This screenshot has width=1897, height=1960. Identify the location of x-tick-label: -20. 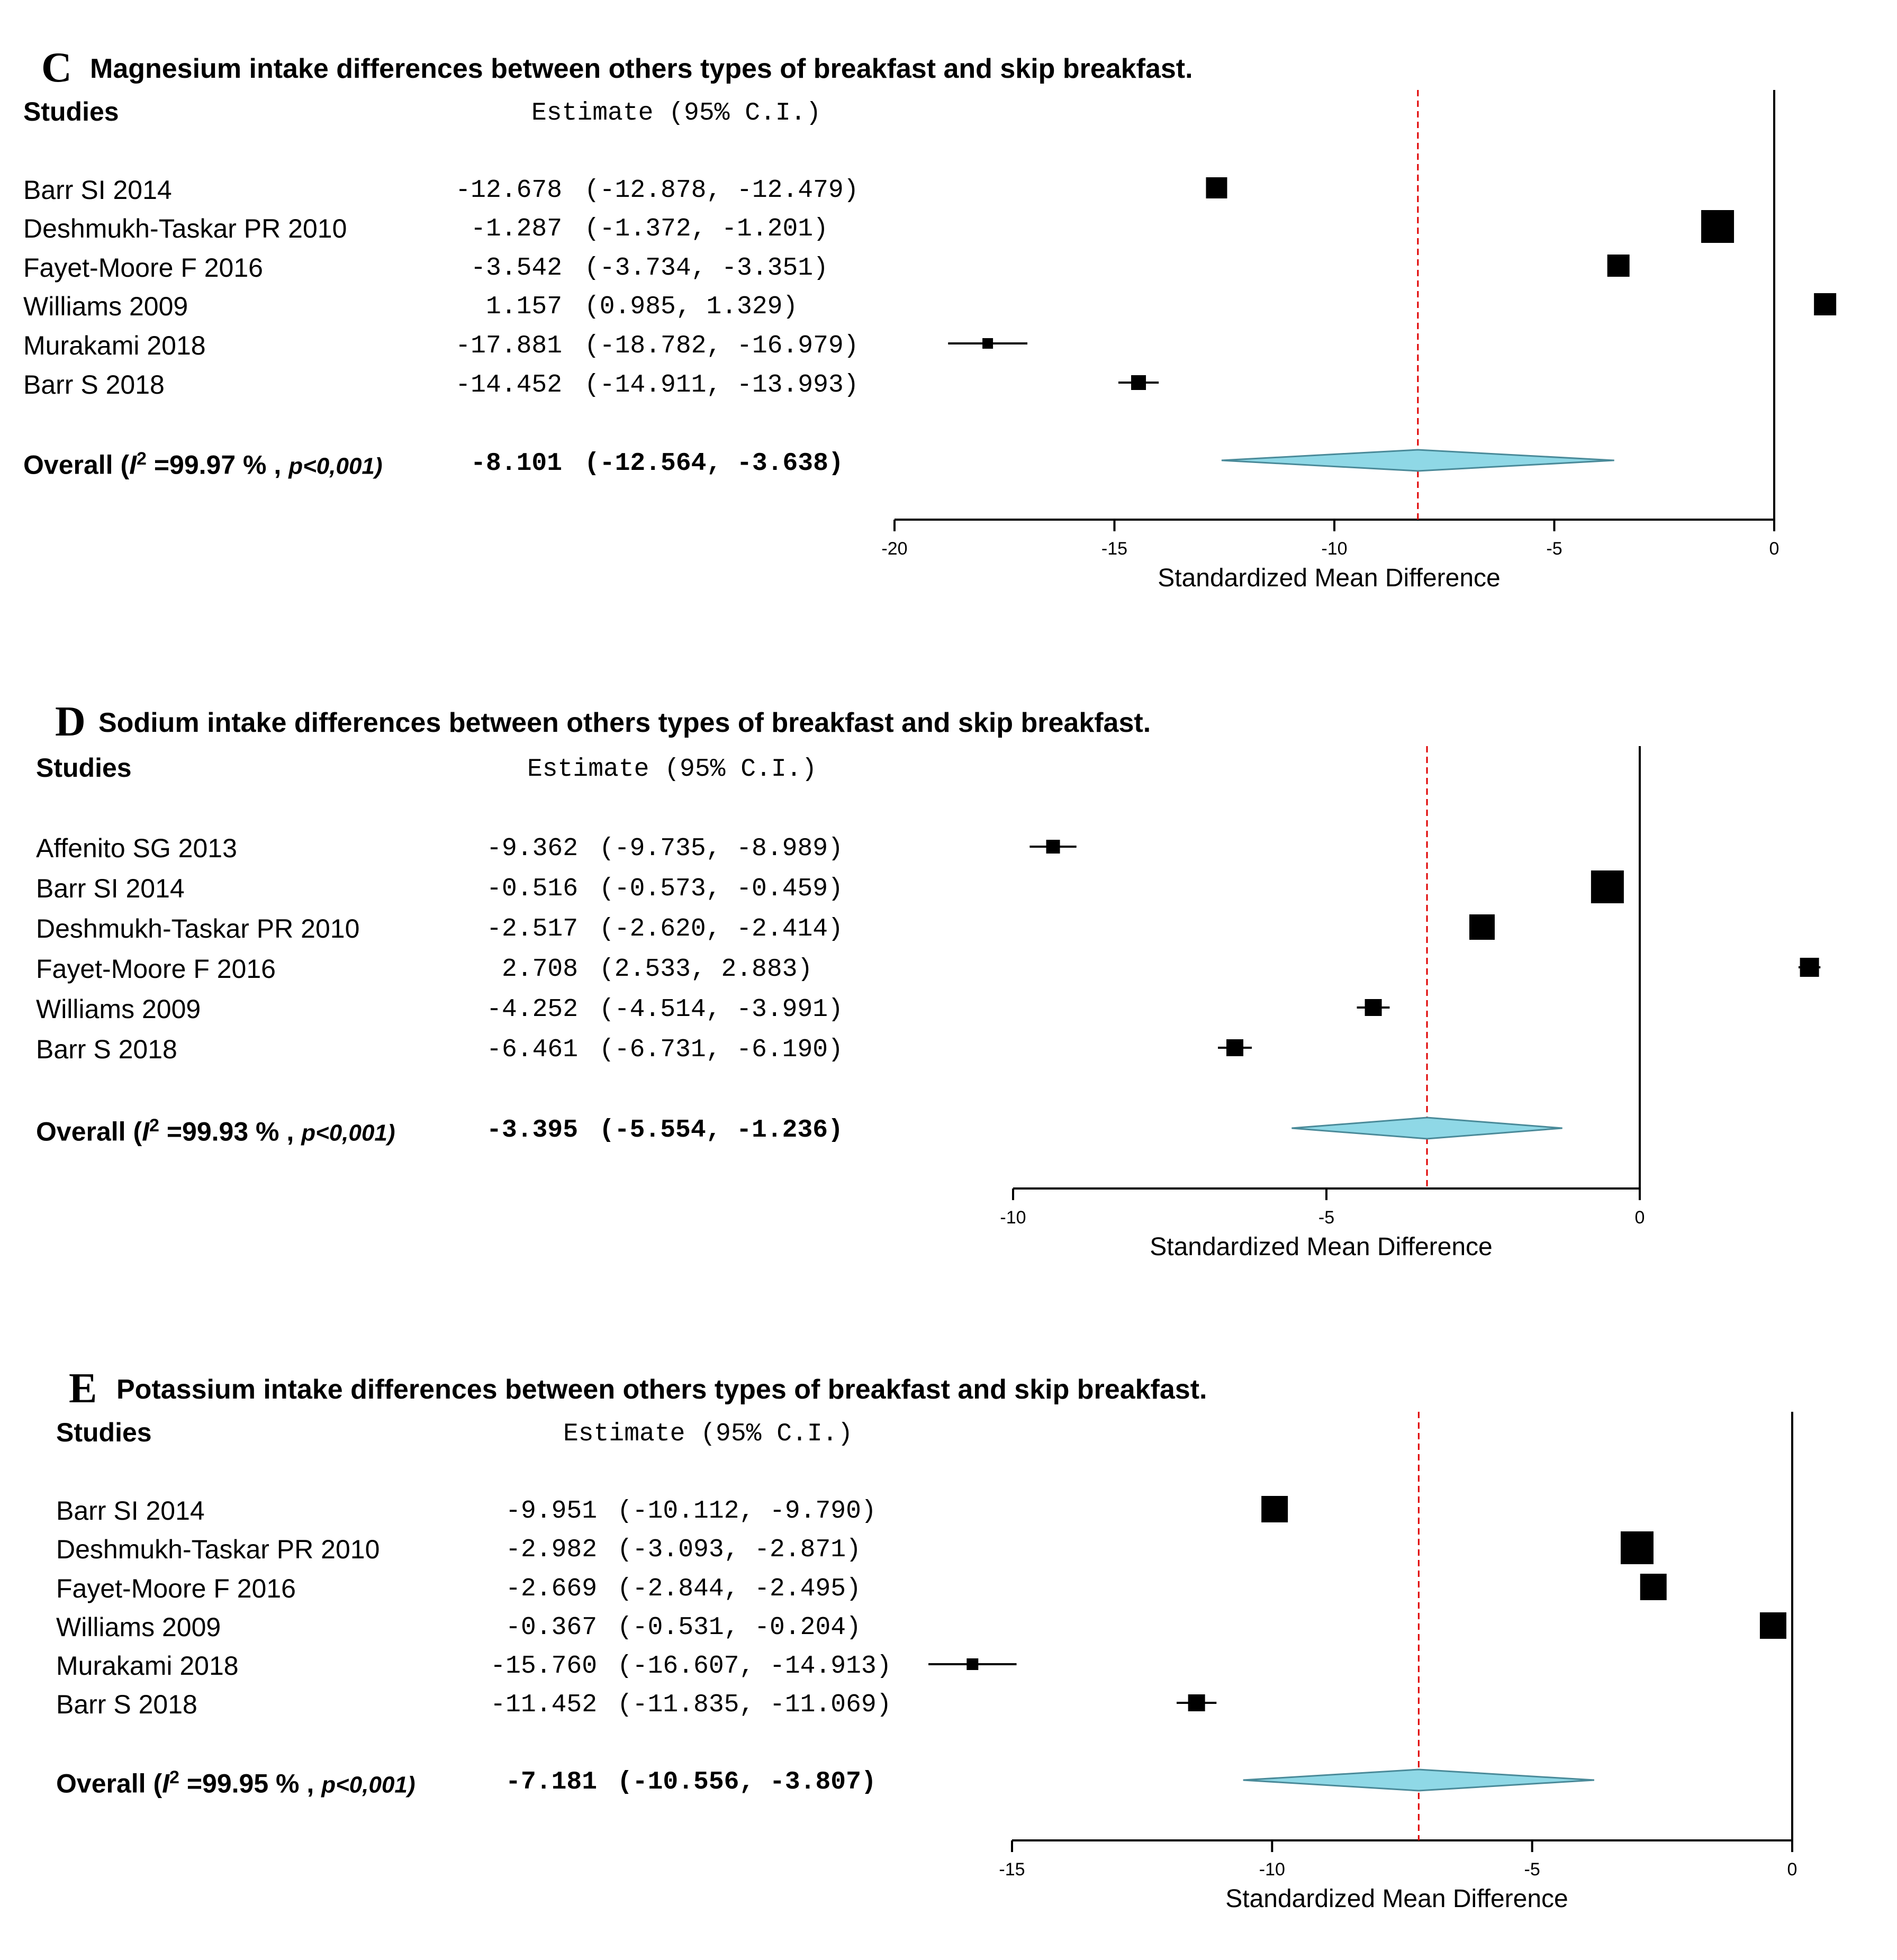
(894, 549).